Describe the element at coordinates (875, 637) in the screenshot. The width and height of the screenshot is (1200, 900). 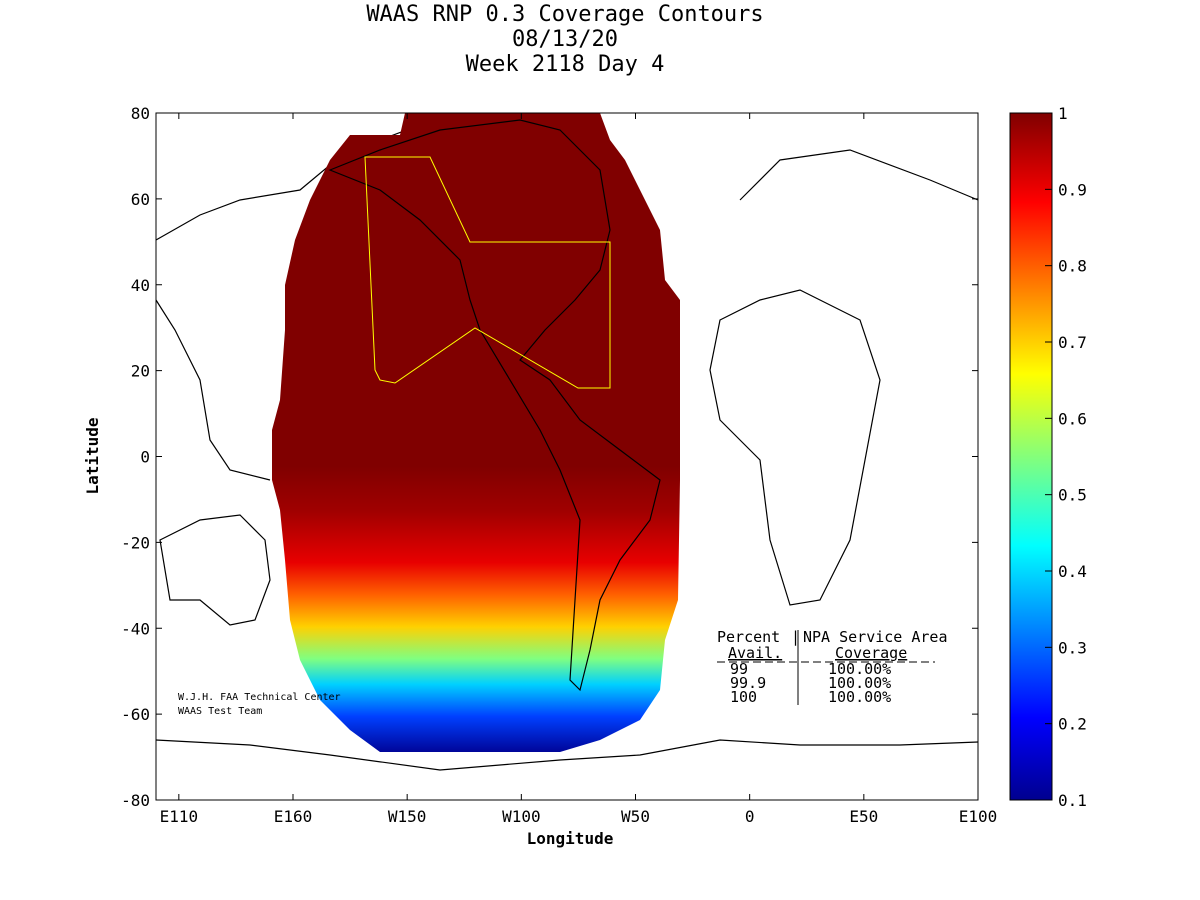
I see `table-header-npa: NPA Service Area` at that location.